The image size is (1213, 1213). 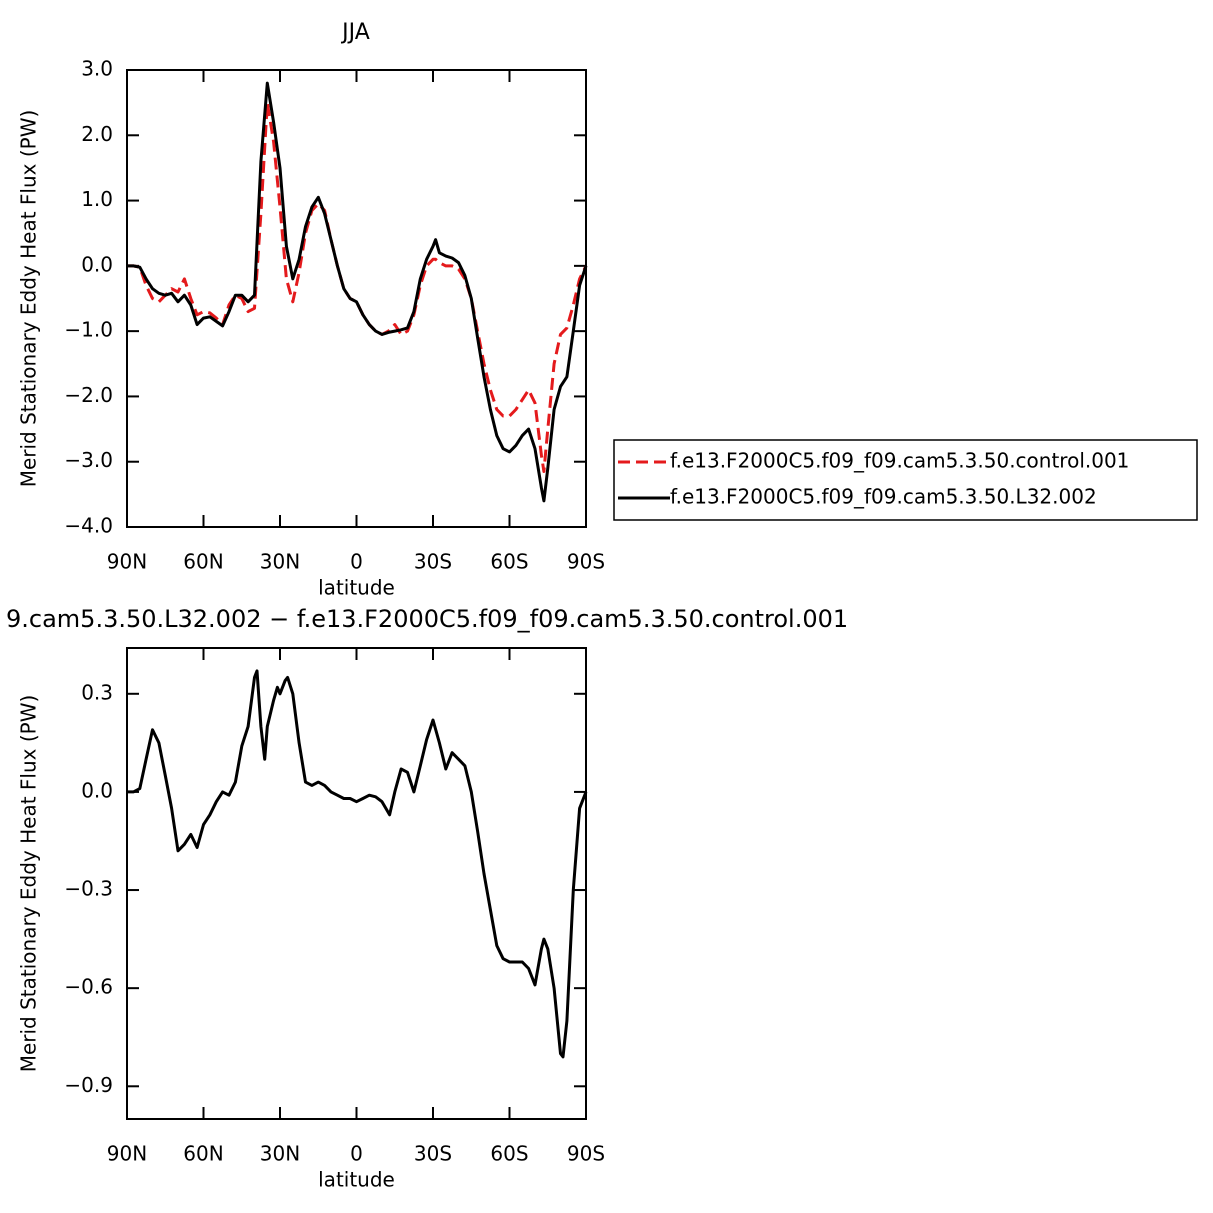 I want to click on y-tick-label: −1.0, so click(x=88, y=330).